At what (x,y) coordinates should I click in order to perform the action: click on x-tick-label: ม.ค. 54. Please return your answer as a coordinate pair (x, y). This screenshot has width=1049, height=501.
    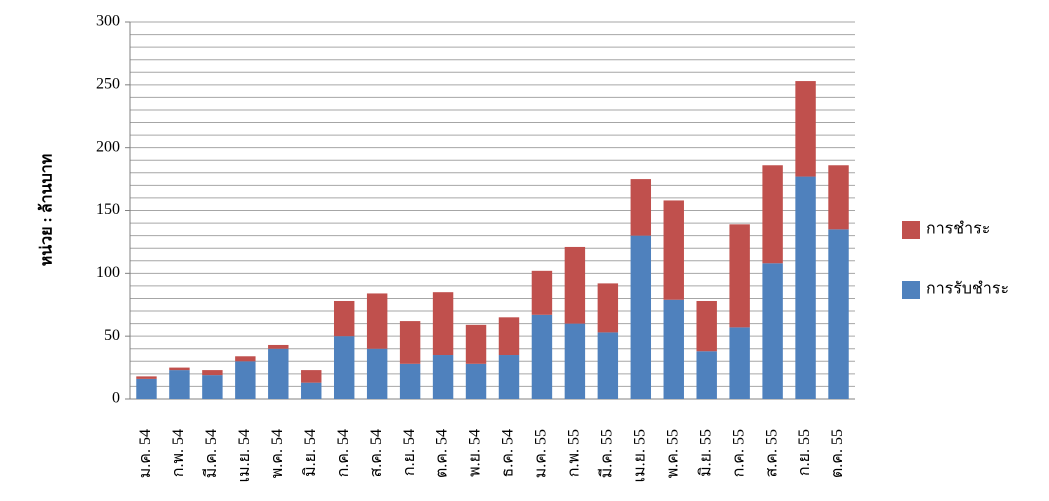
    Looking at the image, I should click on (145, 453).